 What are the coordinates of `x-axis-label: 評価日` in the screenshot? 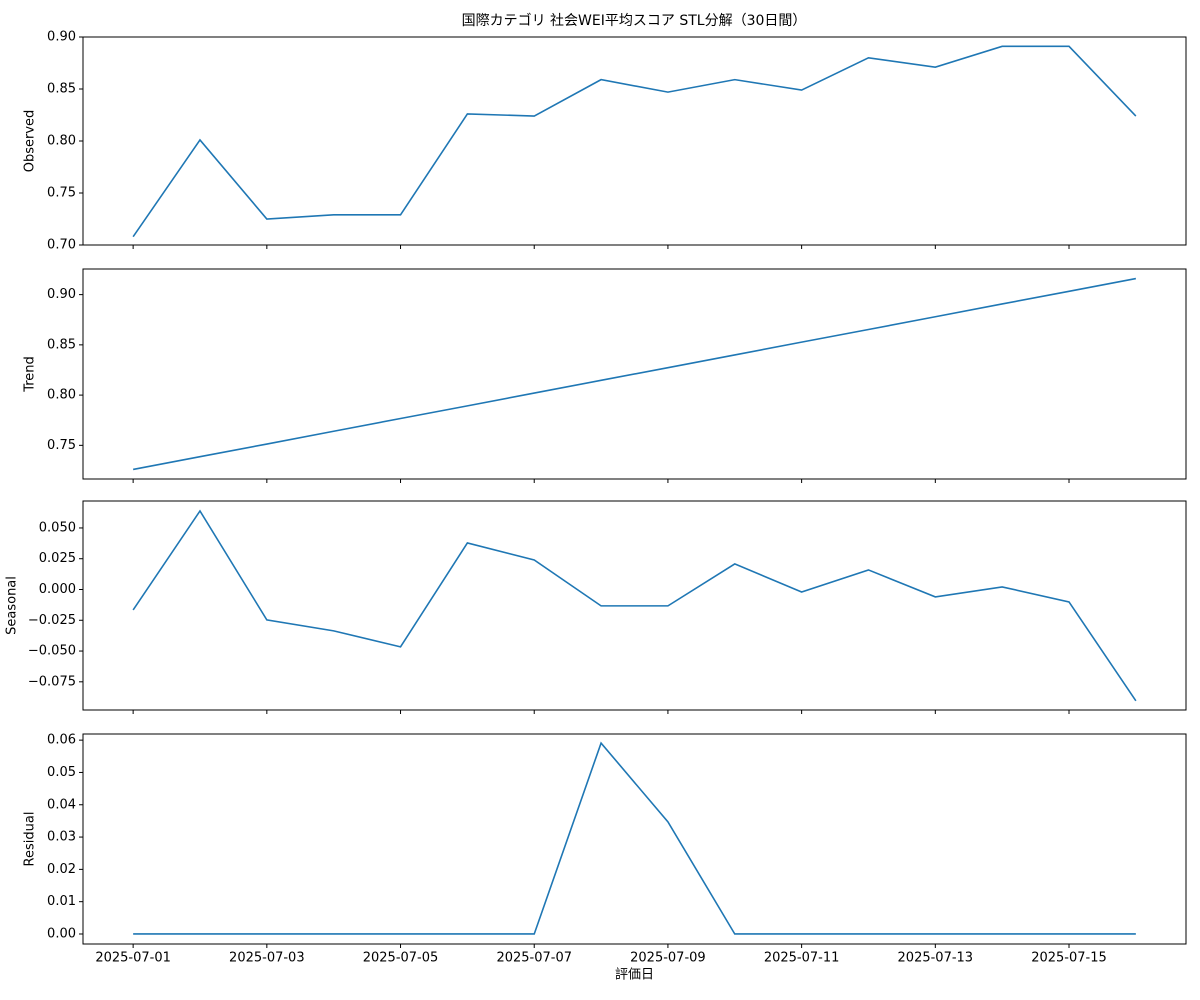 It's located at (634, 975).